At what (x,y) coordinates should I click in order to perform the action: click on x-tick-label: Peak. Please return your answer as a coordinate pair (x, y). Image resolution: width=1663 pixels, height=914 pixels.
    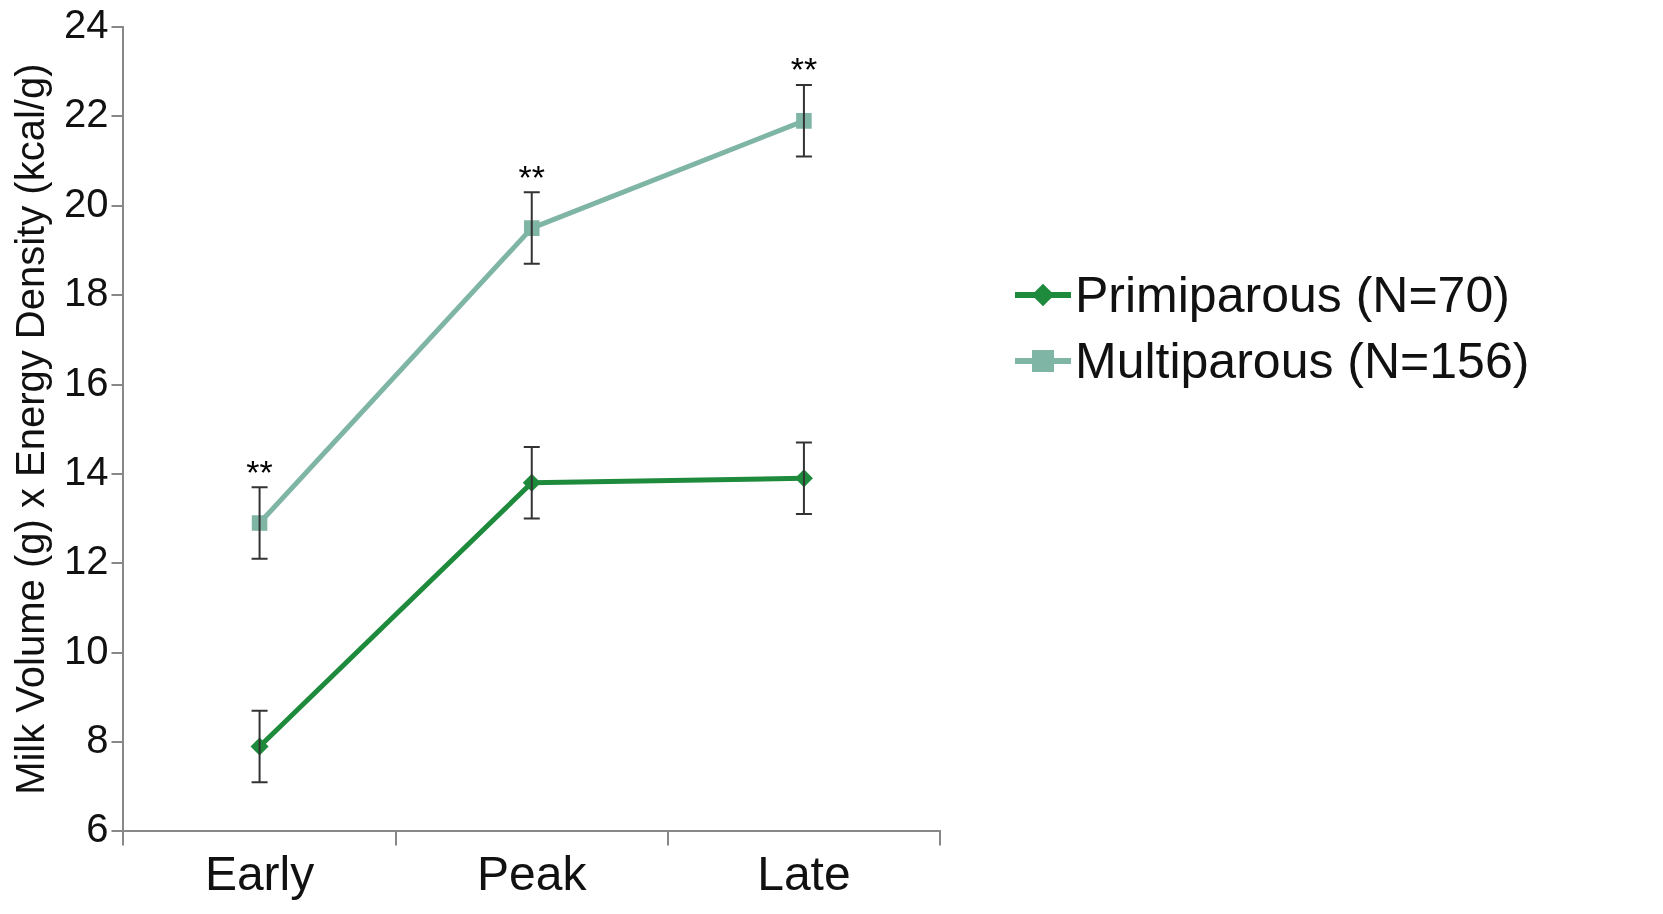
    Looking at the image, I should click on (532, 874).